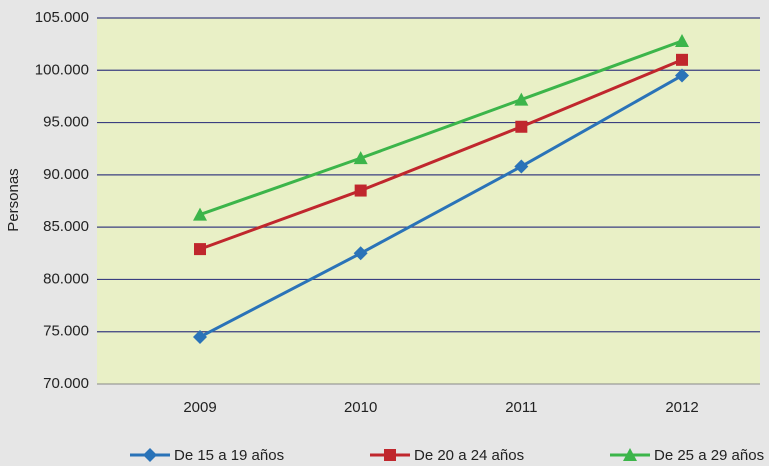  I want to click on x-tick-label: 2009, so click(199, 407).